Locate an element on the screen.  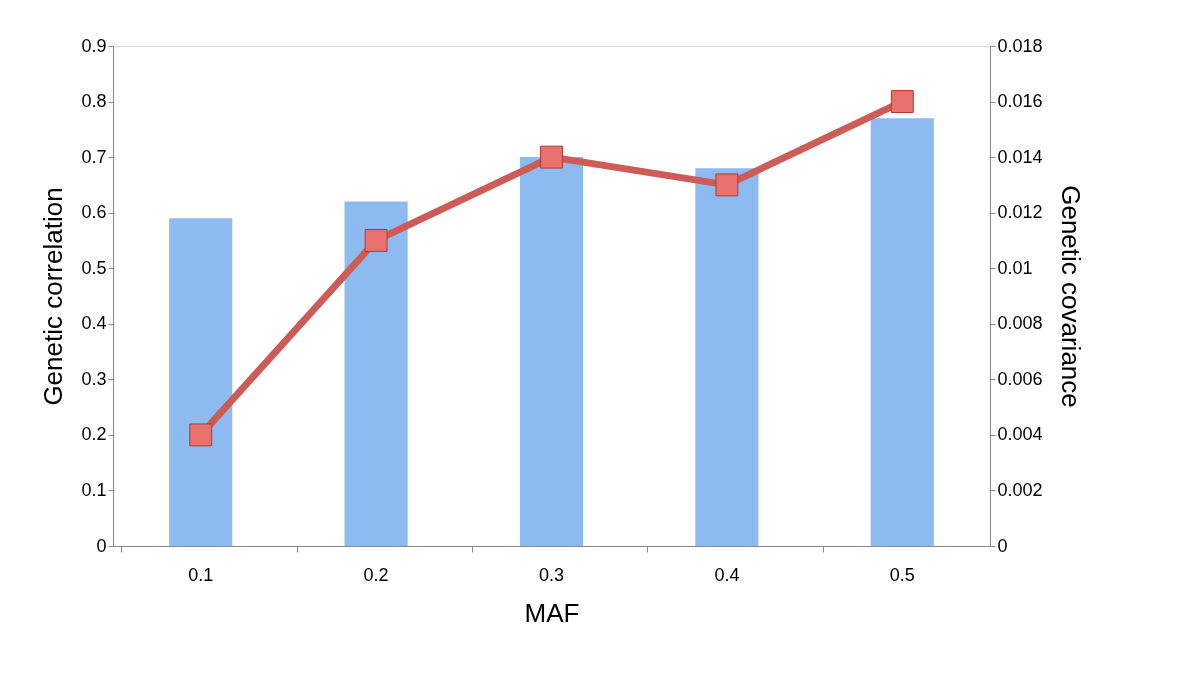
y2-axis-title: Genetic covariance is located at coordinates (1070, 296).